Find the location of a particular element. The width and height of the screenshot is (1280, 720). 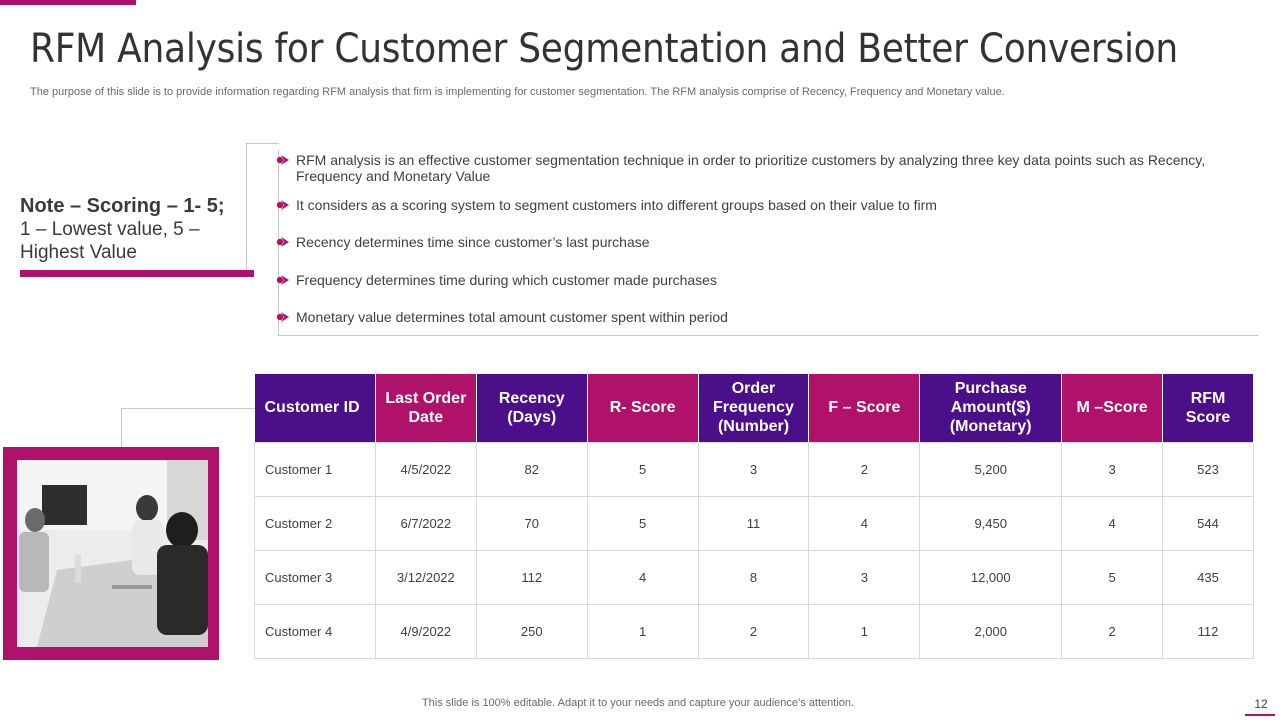

header-customer-id: Customer ID is located at coordinates (315, 408).